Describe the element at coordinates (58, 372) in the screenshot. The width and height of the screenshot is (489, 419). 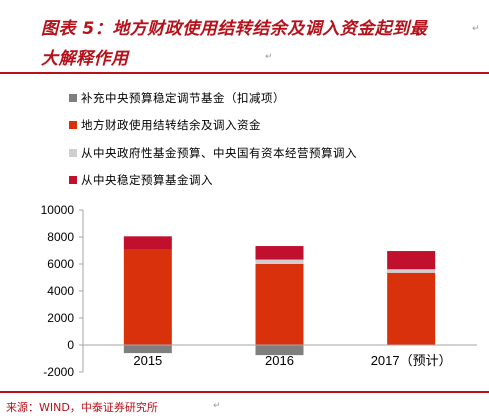
I see `y-tick-label: -2000` at that location.